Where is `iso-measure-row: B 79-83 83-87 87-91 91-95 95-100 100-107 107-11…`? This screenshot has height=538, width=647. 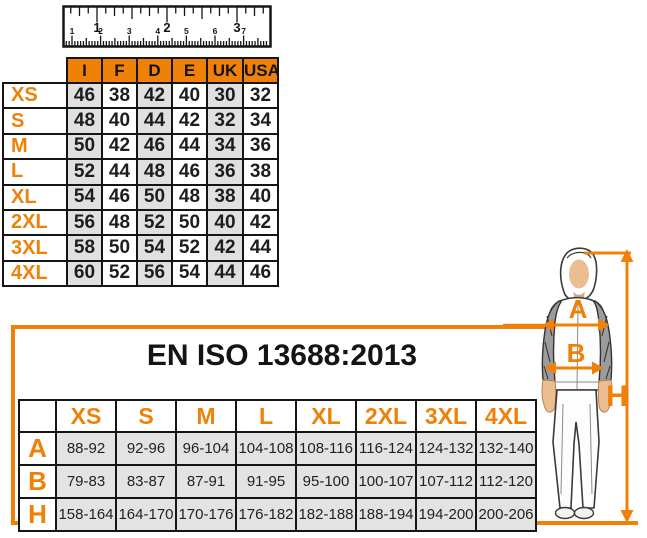 iso-measure-row: B 79-83 83-87 87-91 91-95 95-100 100-107 107-11… is located at coordinates (277, 481).